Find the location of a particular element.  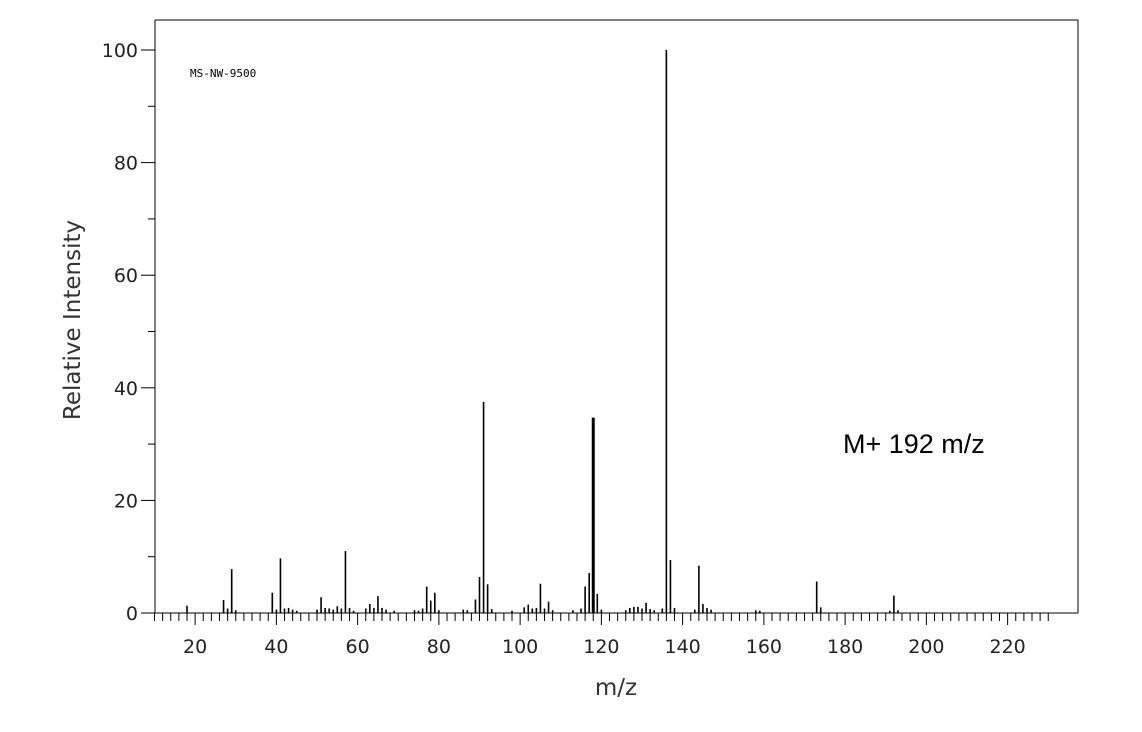

y-axis-title: Relative Intensity is located at coordinates (73, 320).